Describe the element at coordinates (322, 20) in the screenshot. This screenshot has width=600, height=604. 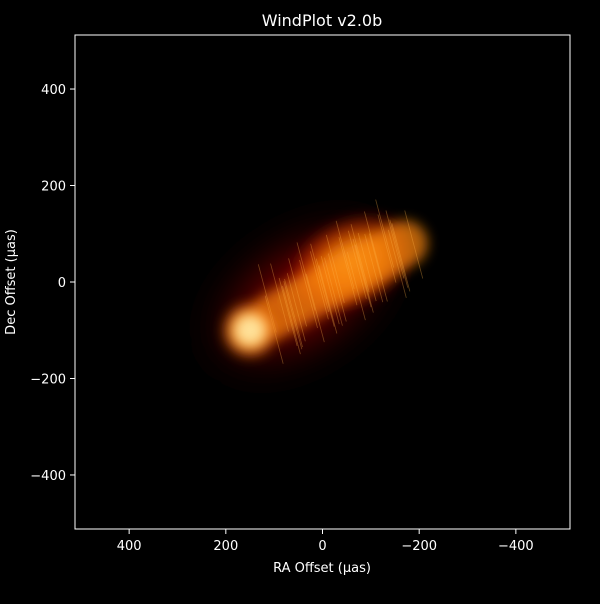
I see `chart-title: WindPlot v2.0b` at that location.